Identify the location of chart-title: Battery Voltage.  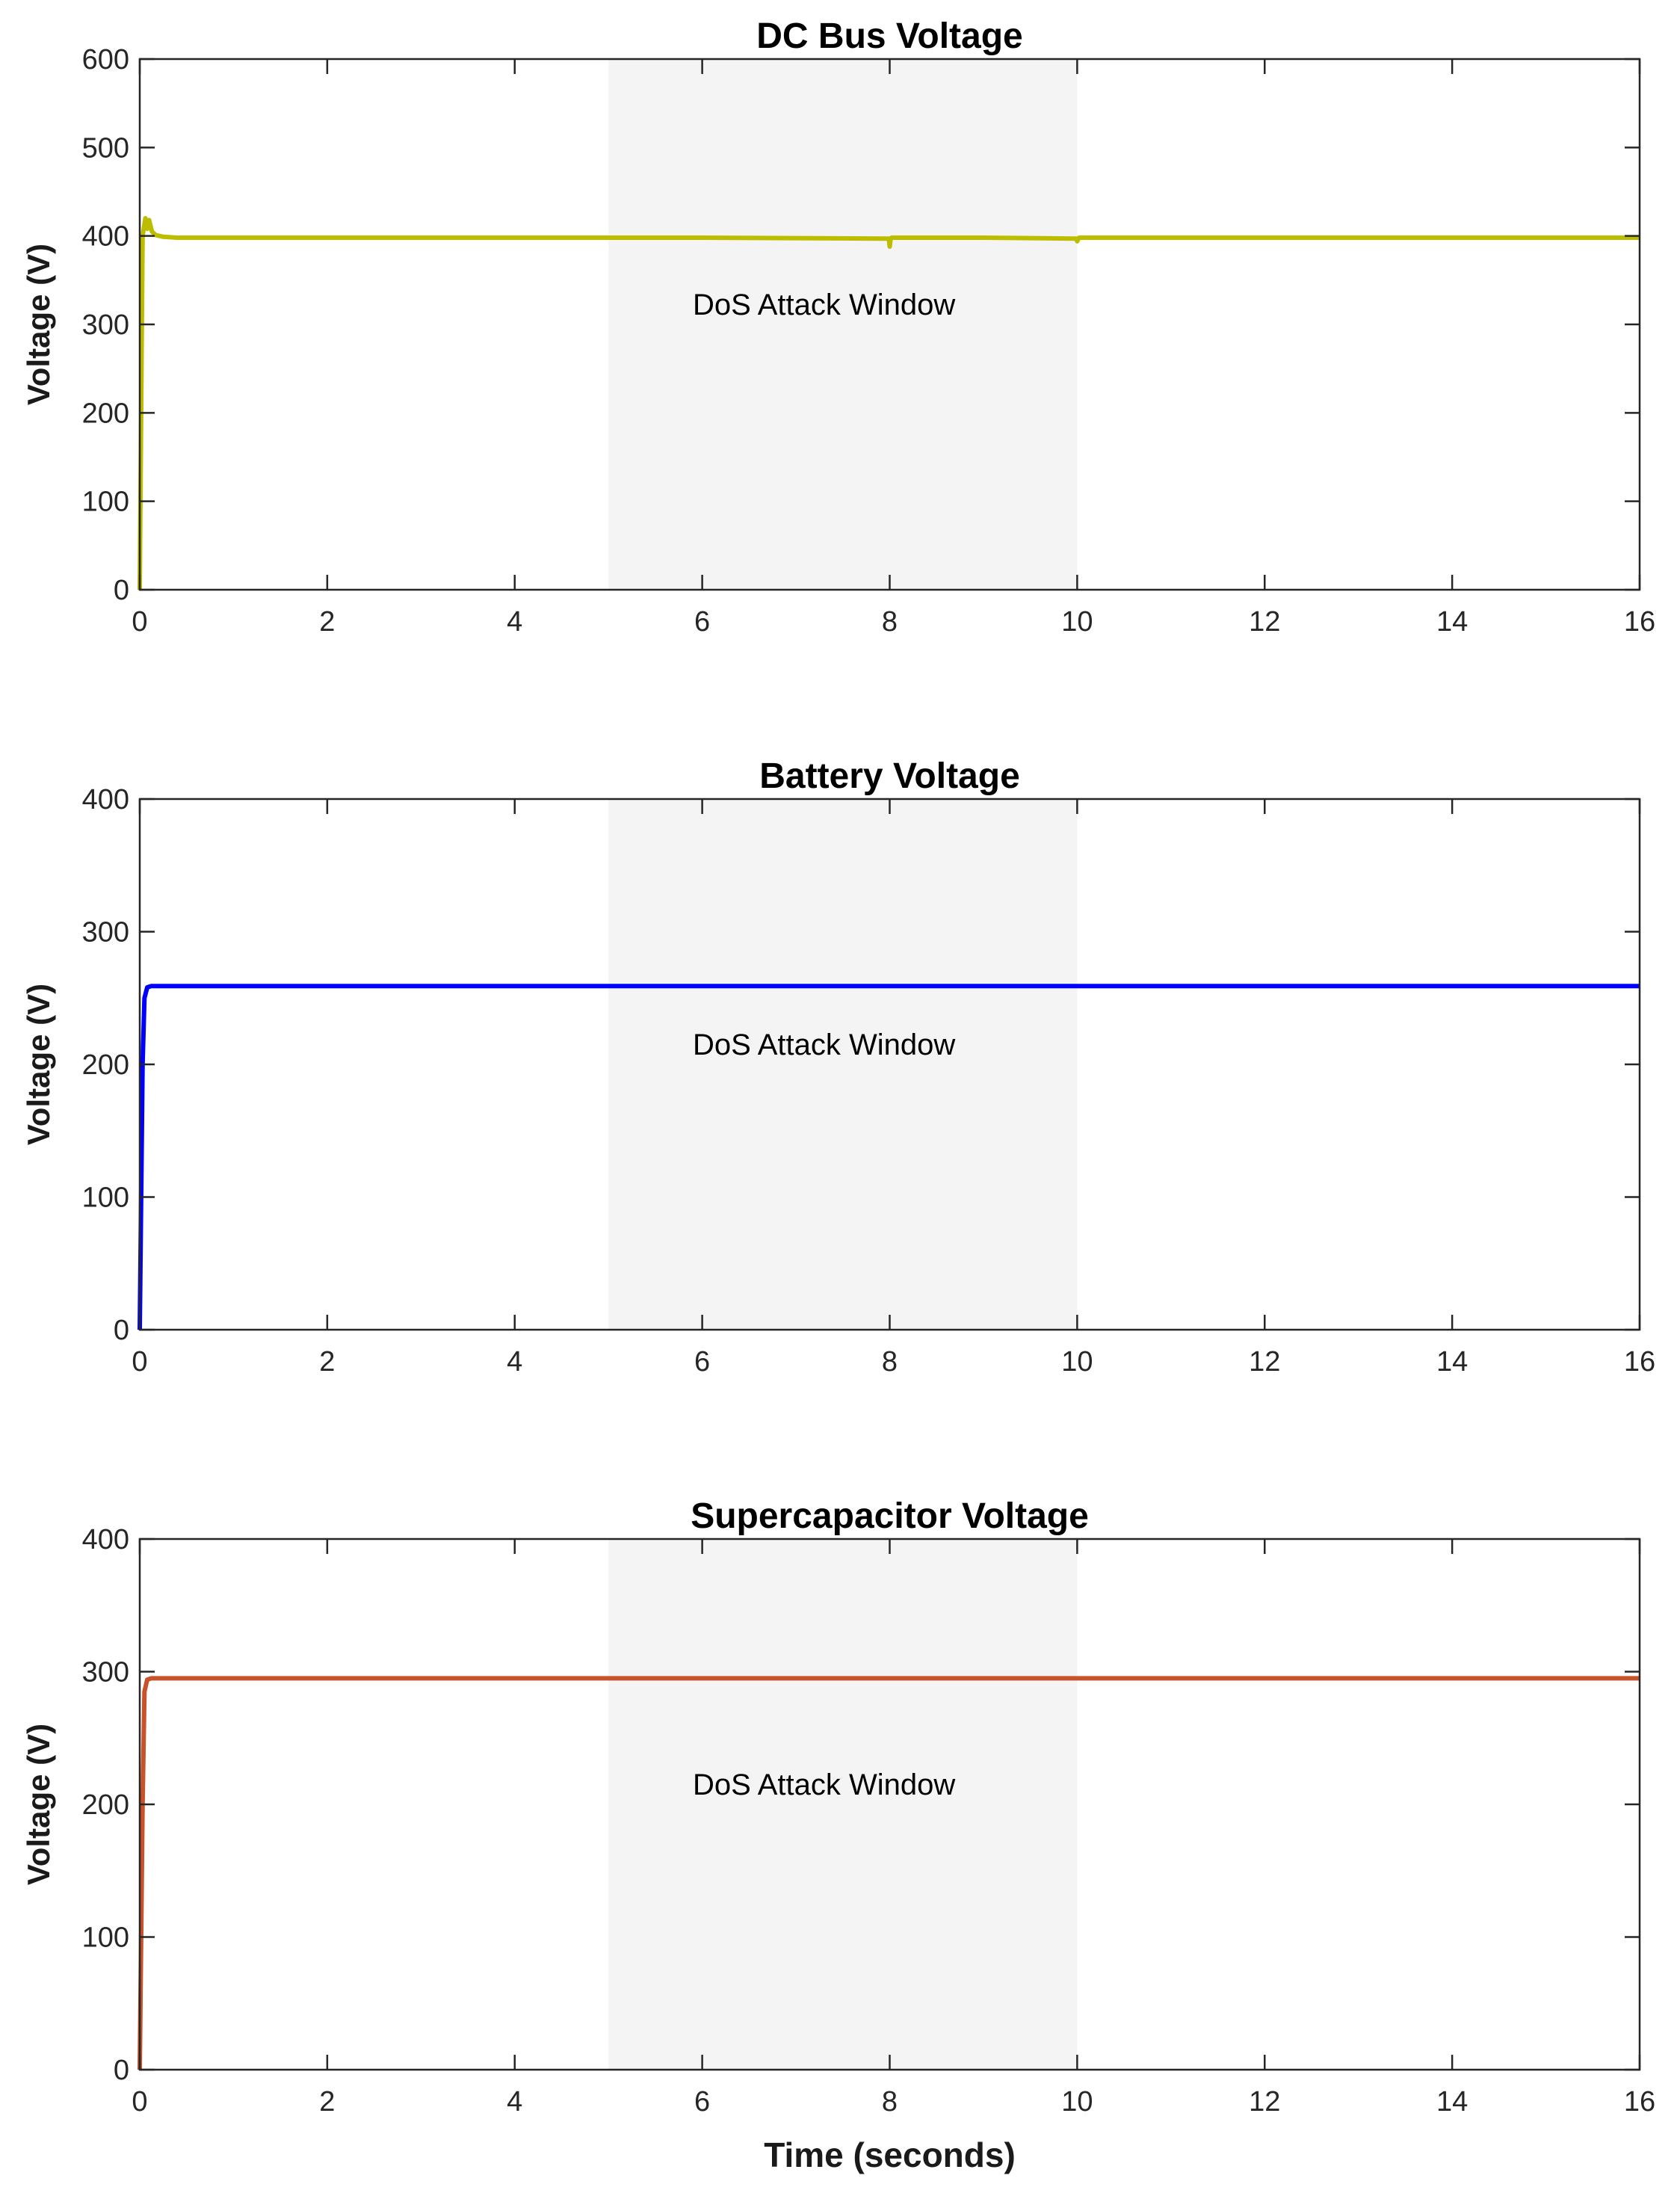
(889, 776).